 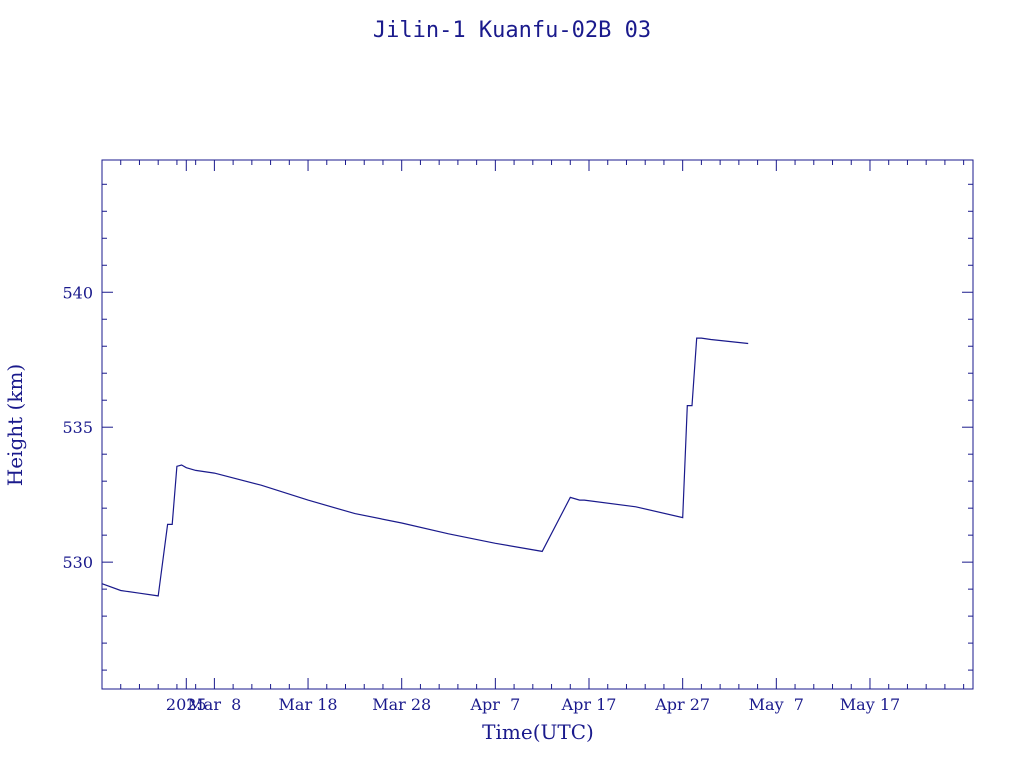 I want to click on x-tick-label: Mar 18, so click(x=308, y=704).